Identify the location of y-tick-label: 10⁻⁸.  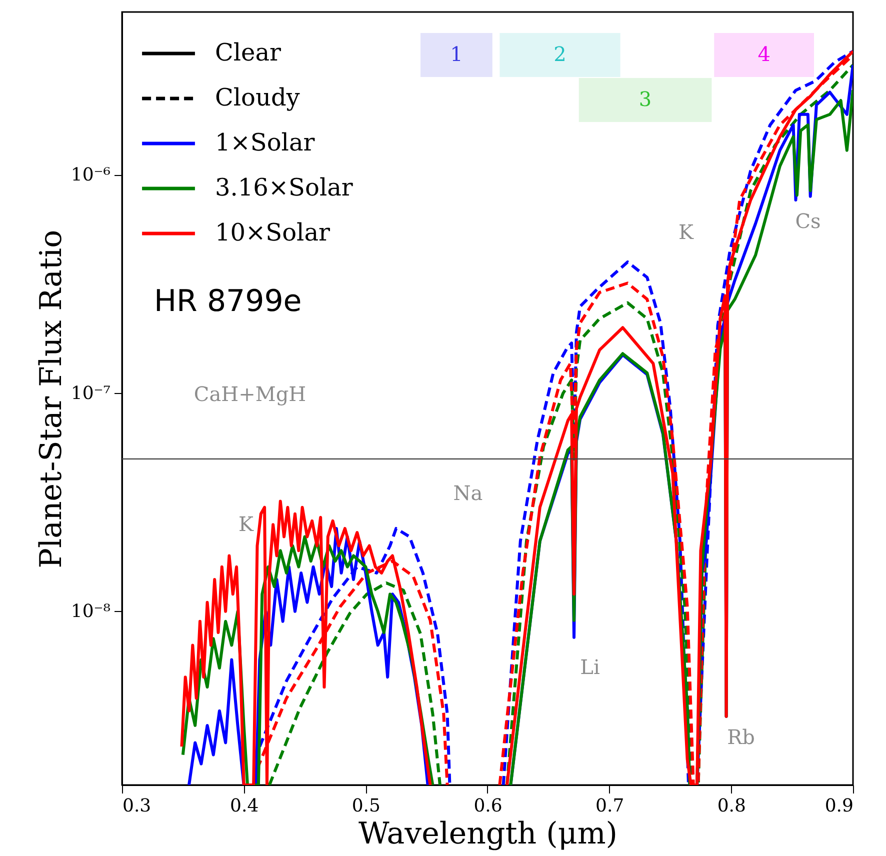
(90, 611).